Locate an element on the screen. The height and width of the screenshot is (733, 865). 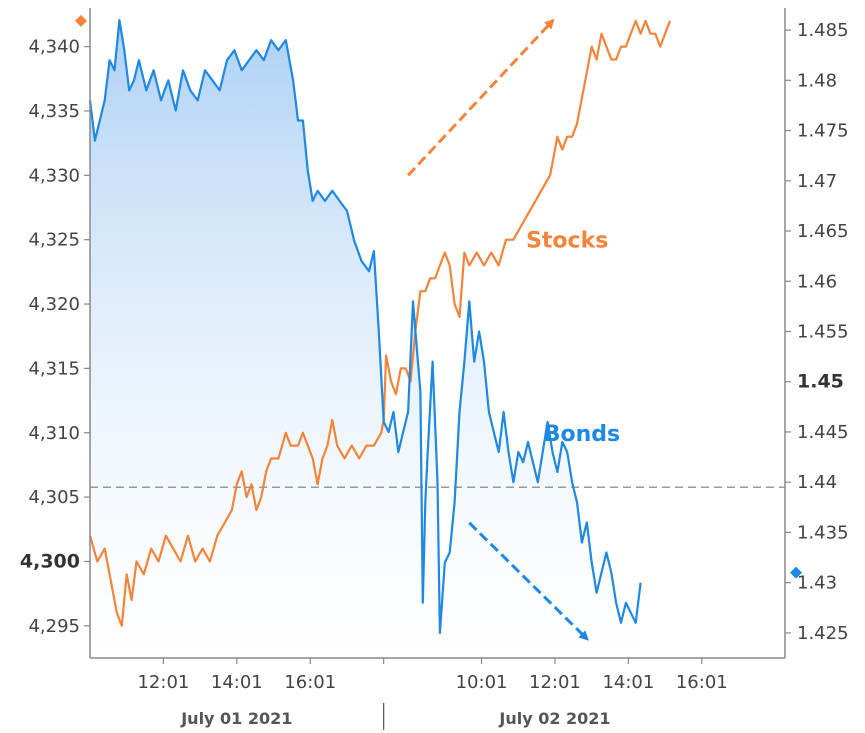
left-tick-label: 4,315 is located at coordinates (54, 368).